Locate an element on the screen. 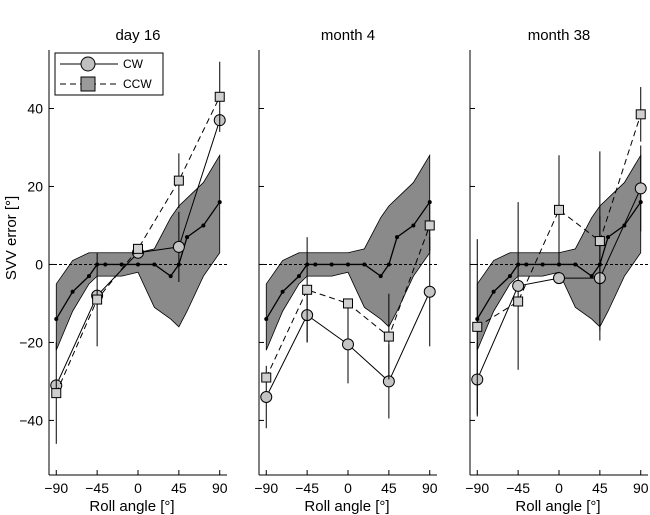  legend-box is located at coordinates (109, 74).